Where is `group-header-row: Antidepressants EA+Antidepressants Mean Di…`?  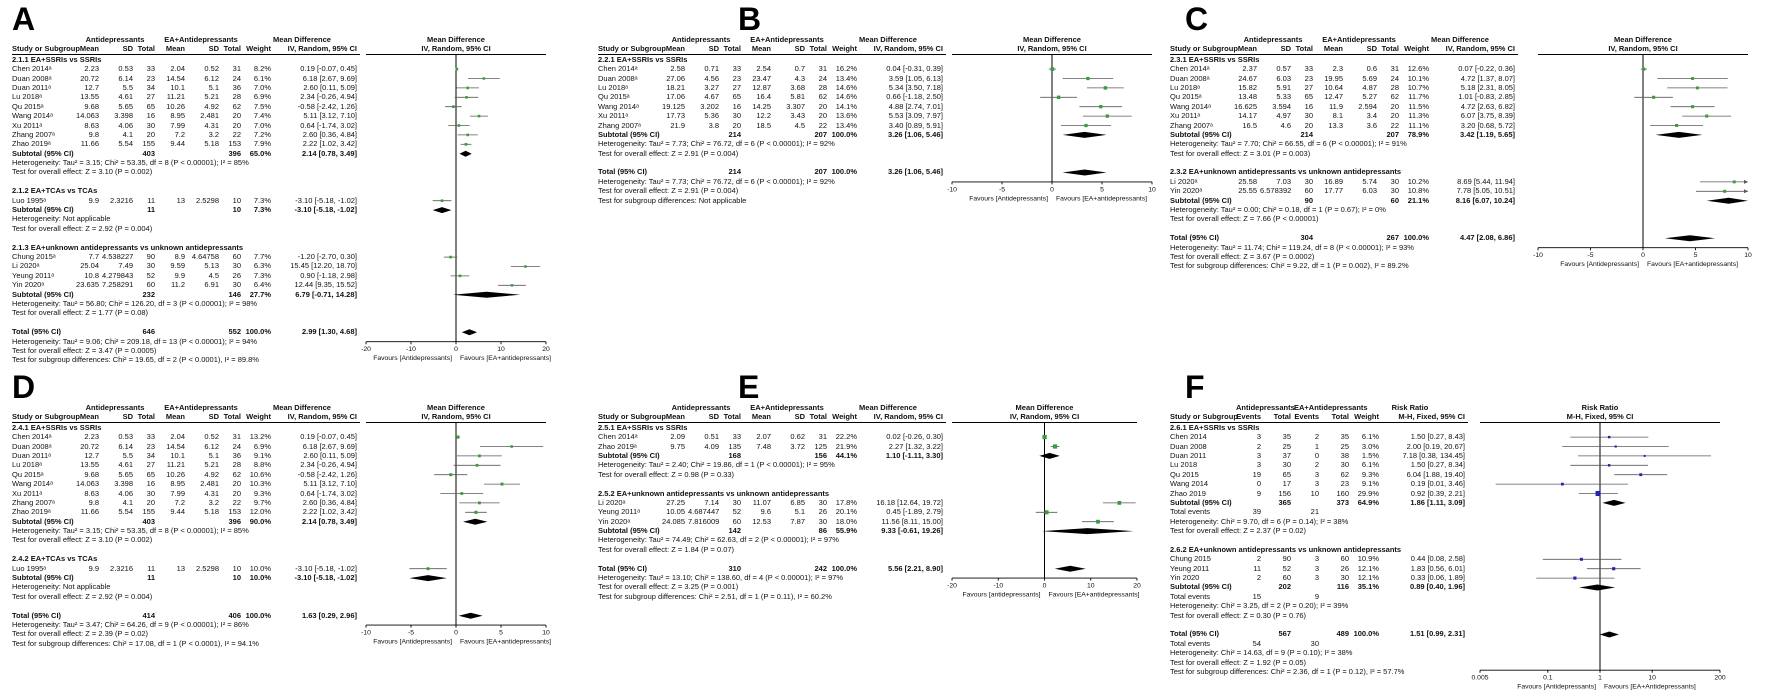
group-header-row: Antidepressants EA+Antidepressants Mean Di… is located at coordinates (772, 407).